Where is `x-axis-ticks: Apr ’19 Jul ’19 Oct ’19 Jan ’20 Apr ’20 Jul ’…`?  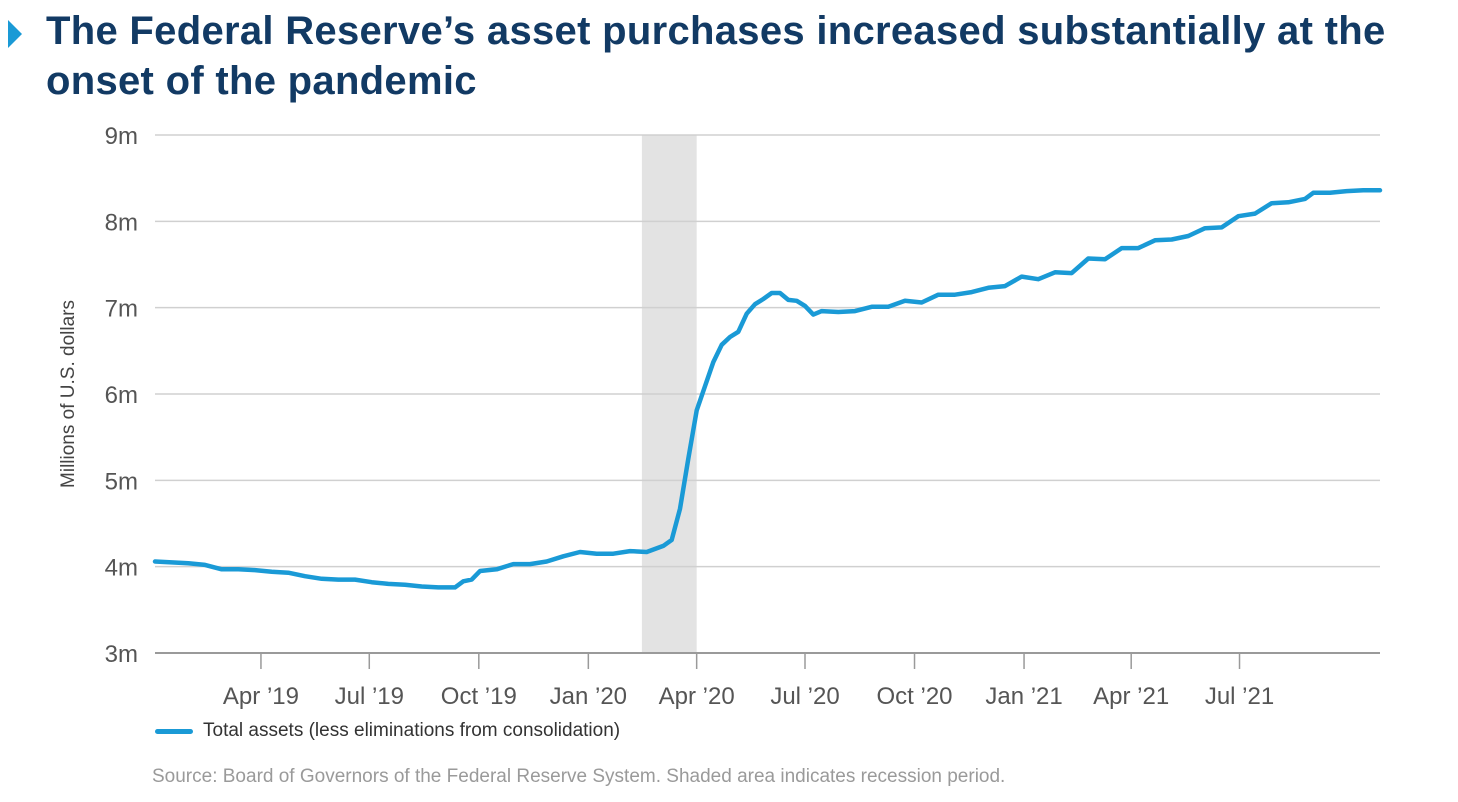
x-axis-ticks: Apr ’19 Jul ’19 Oct ’19 Jan ’20 Apr ’20 Jul ’… is located at coordinates (748, 681).